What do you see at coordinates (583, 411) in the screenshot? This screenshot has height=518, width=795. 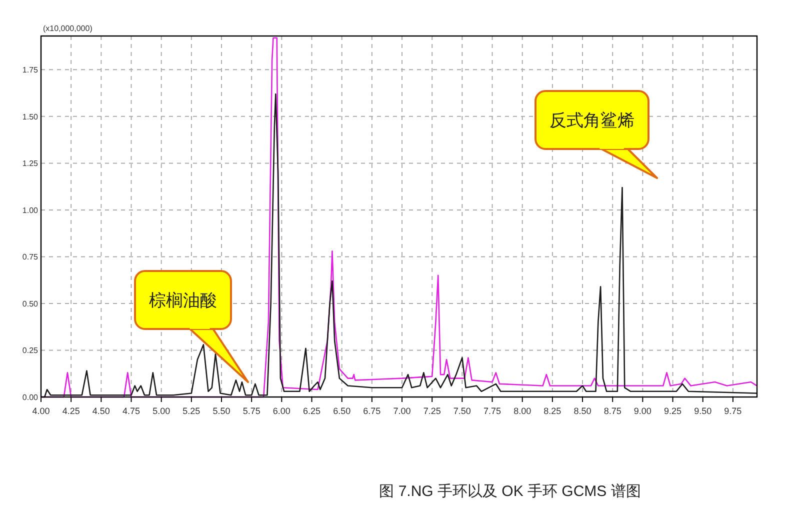 I see `x-tick-label: 8.50` at bounding box center [583, 411].